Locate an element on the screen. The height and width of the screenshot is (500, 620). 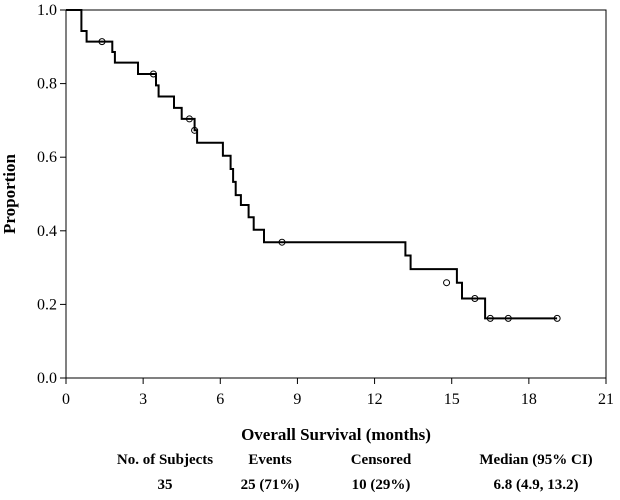
summary-header-events: Events is located at coordinates (270, 460).